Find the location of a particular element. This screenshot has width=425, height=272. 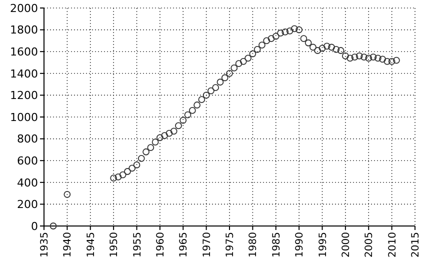

x-tick-label: 1945 is located at coordinates (91, 245).